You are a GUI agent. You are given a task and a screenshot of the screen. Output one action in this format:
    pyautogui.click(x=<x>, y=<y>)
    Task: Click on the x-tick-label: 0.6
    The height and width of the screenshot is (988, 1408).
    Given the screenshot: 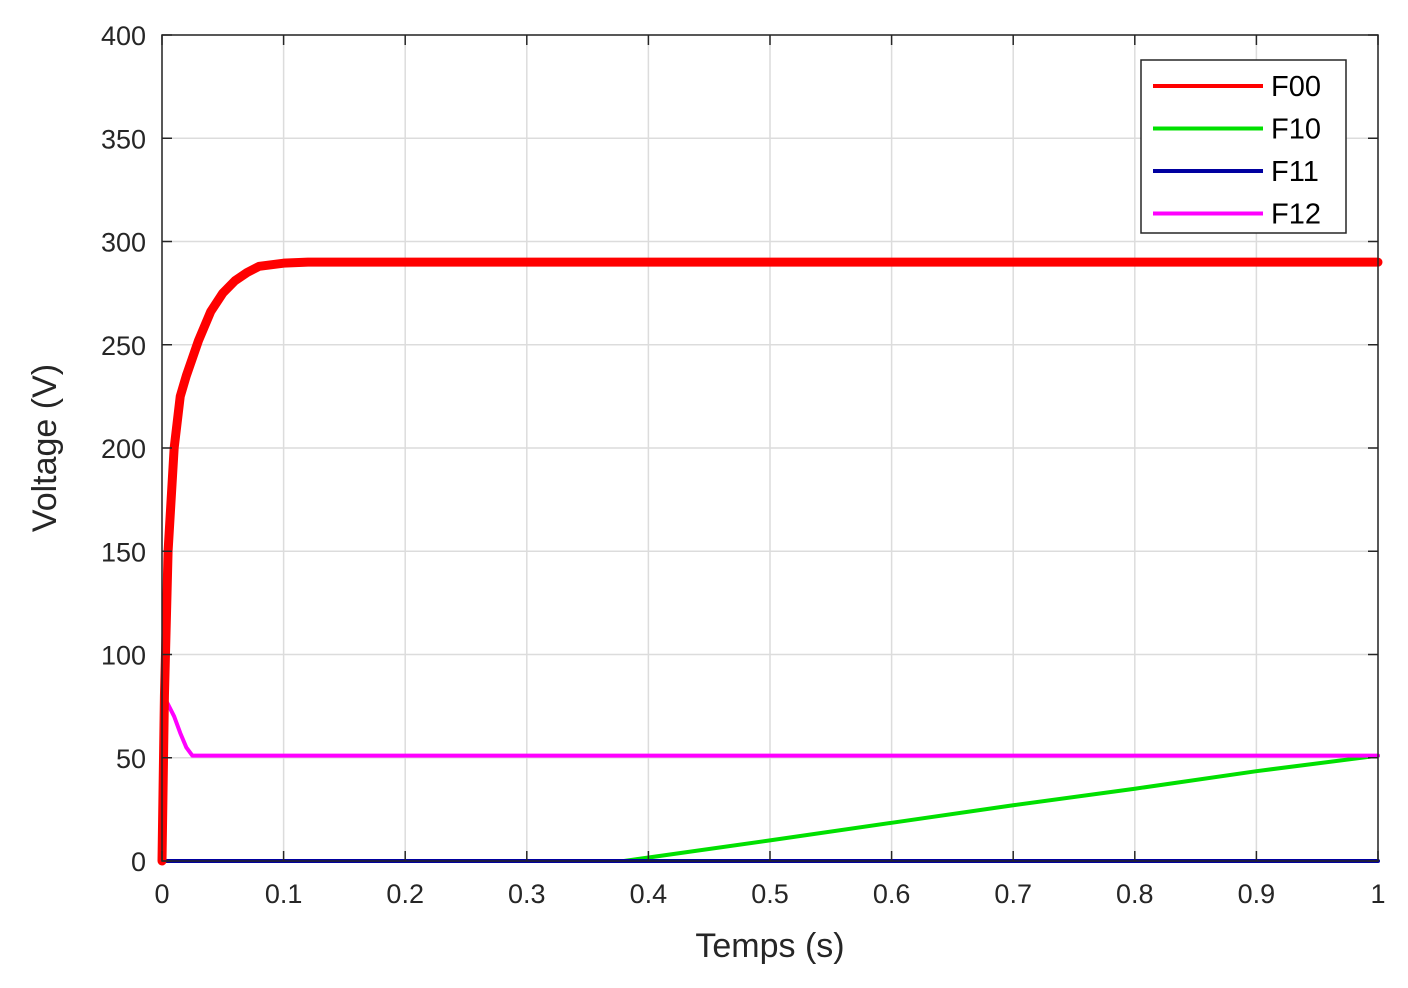 What is the action you would take?
    pyautogui.click(x=892, y=894)
    